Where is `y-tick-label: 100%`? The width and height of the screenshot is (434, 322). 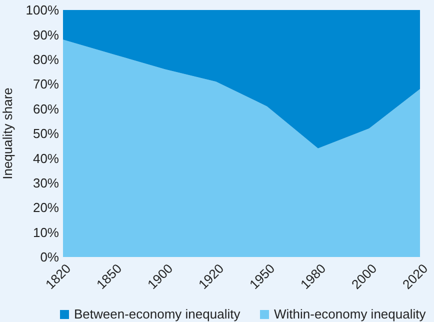
y-tick-label: 100% is located at coordinates (43, 10).